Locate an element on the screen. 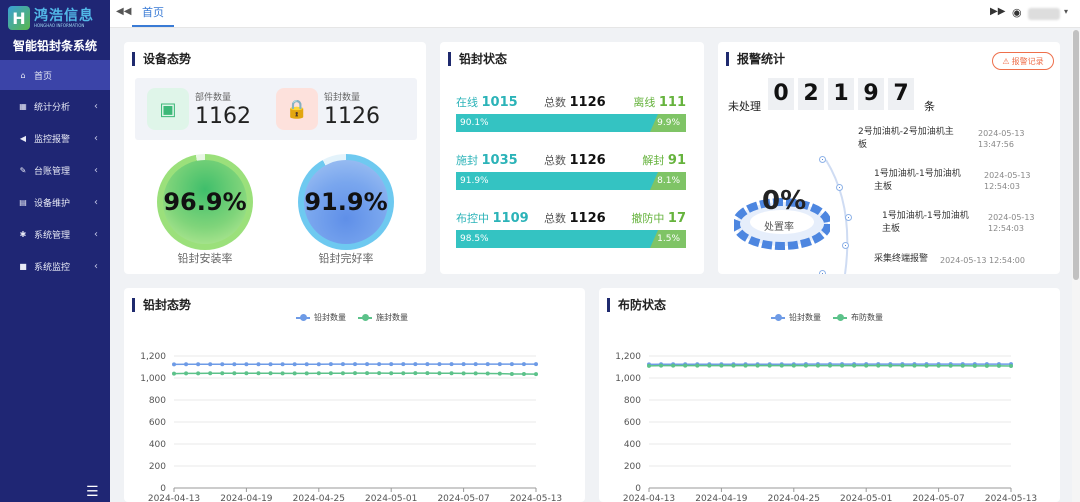 The image size is (1080, 502). scrollbar-thumb is located at coordinates (1076, 155).